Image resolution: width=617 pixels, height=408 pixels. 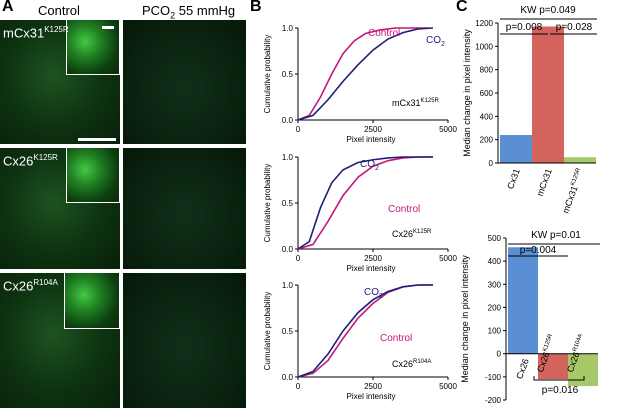 I want to click on micrograph-cx26r104a-co2, so click(x=184, y=340).